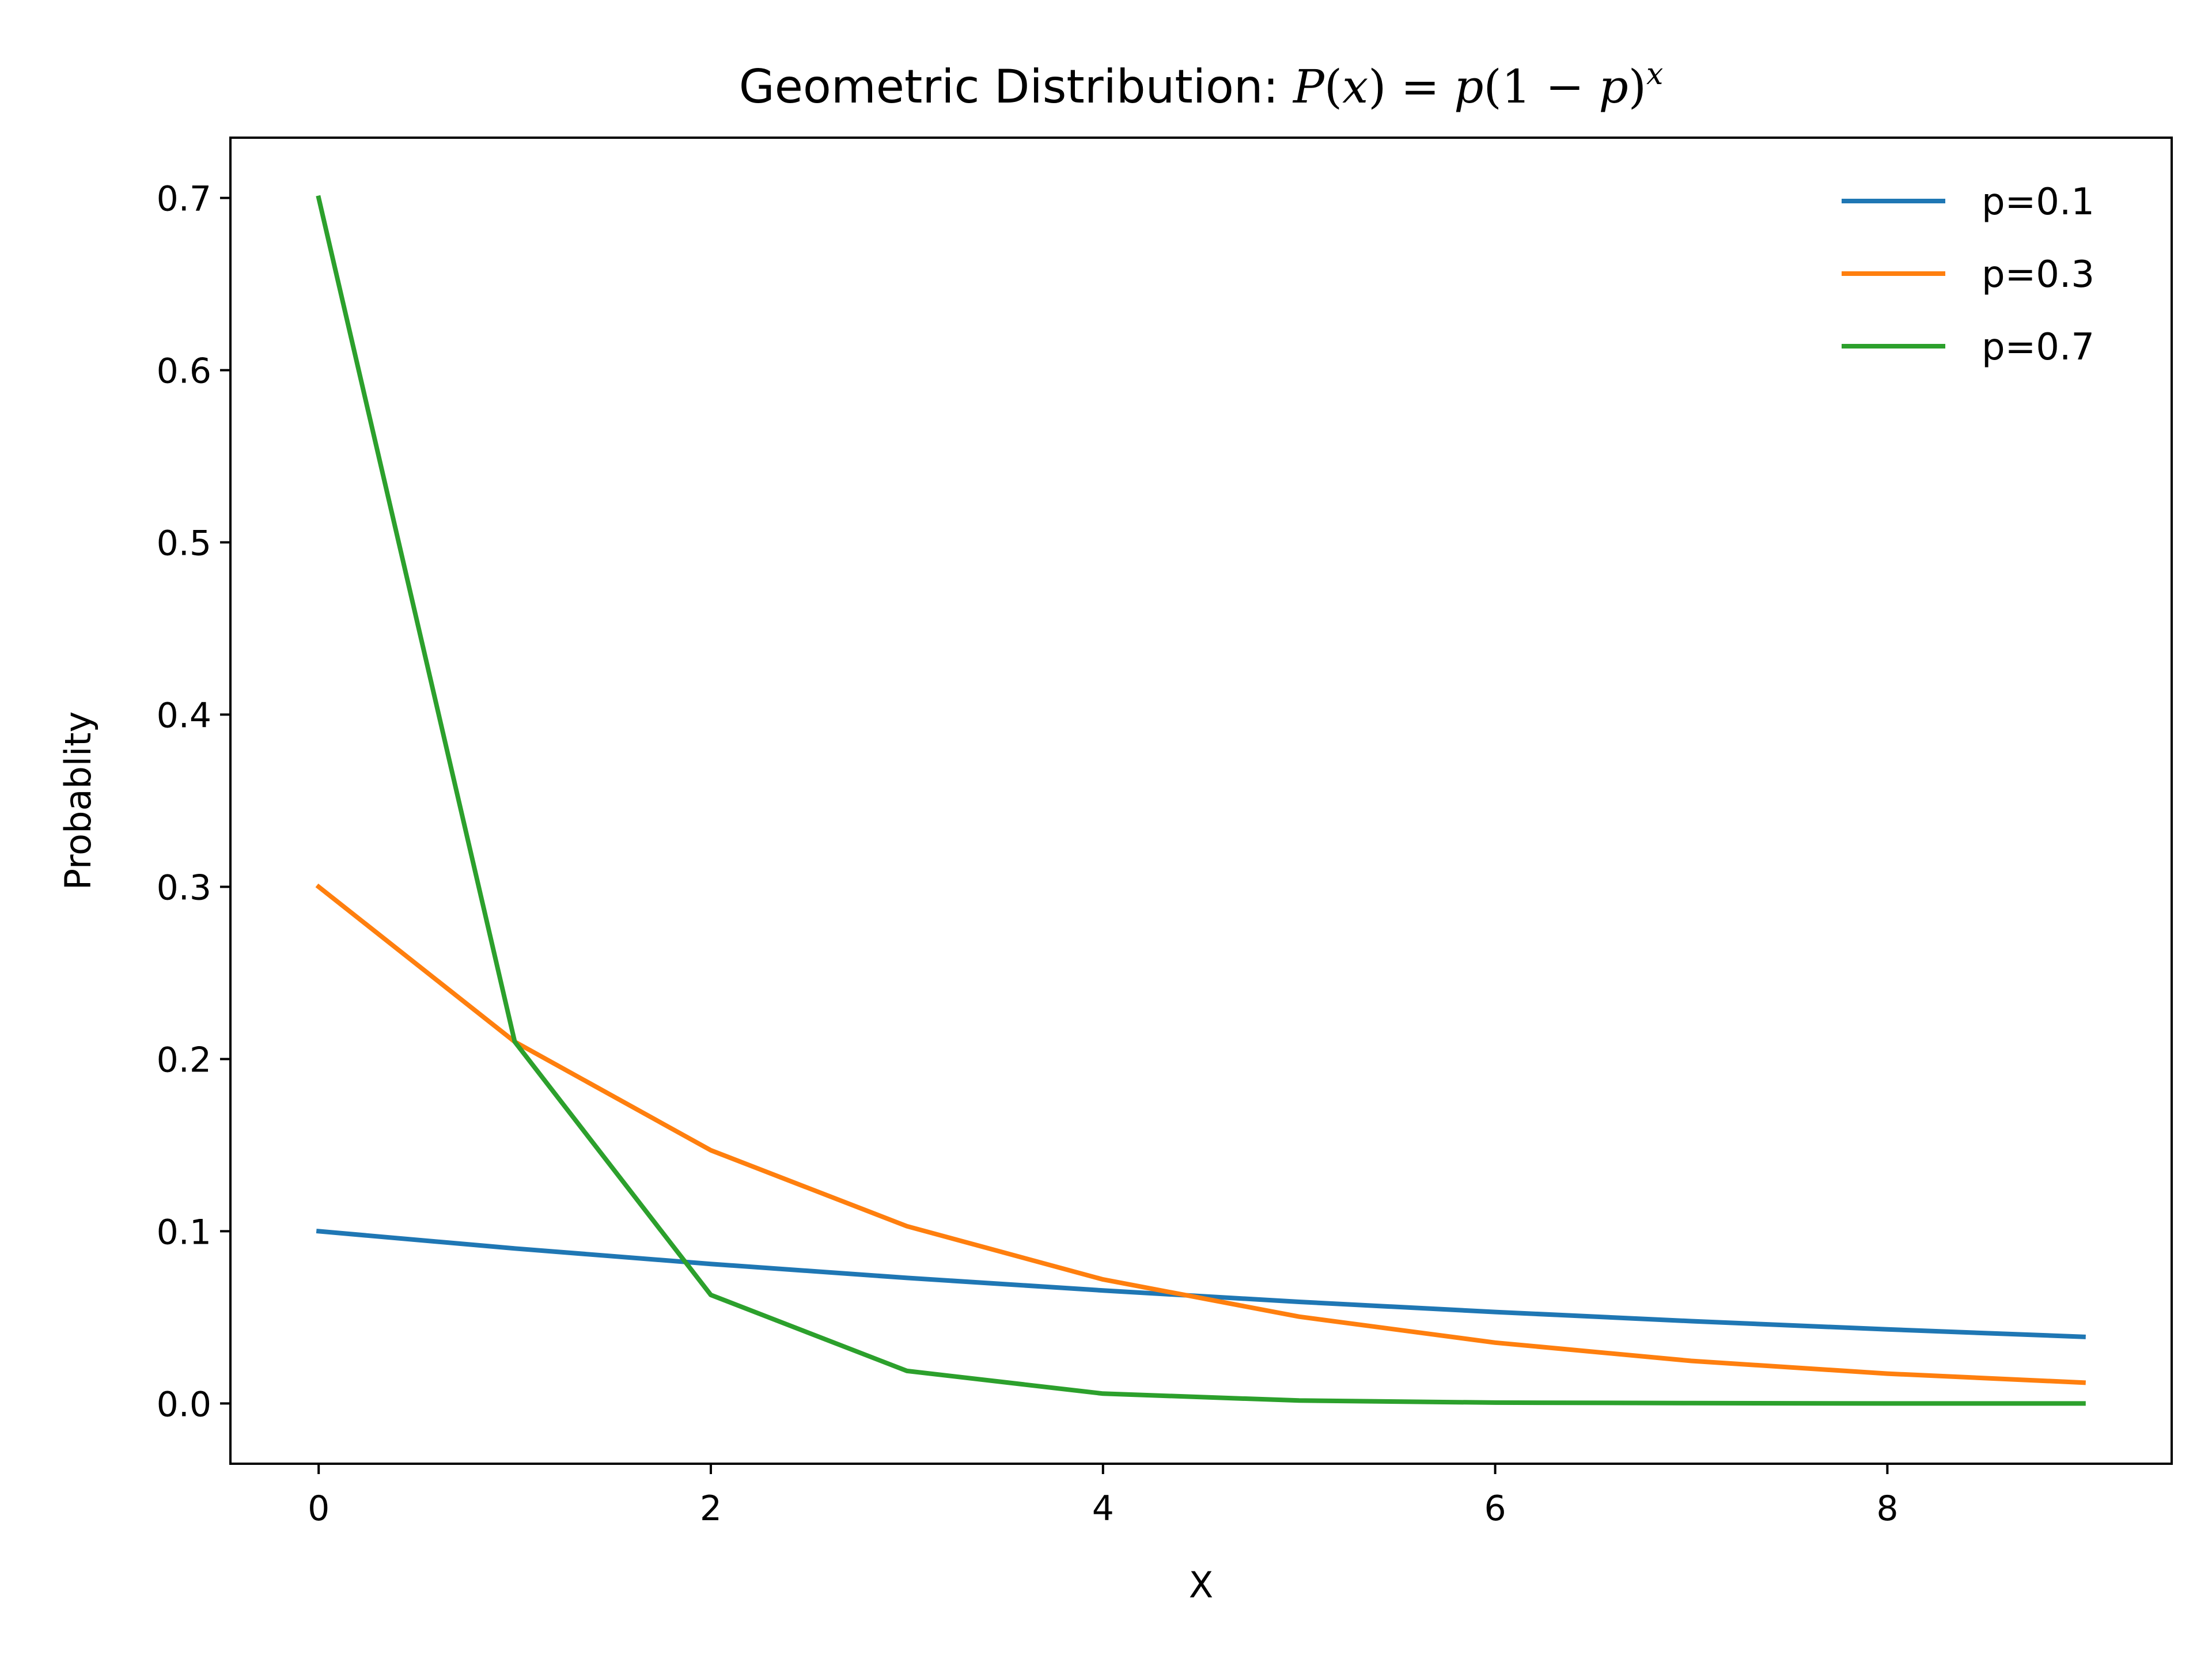 Image resolution: width=2212 pixels, height=1659 pixels. I want to click on legend-label-p-0-1: p=0.1, so click(2038, 202).